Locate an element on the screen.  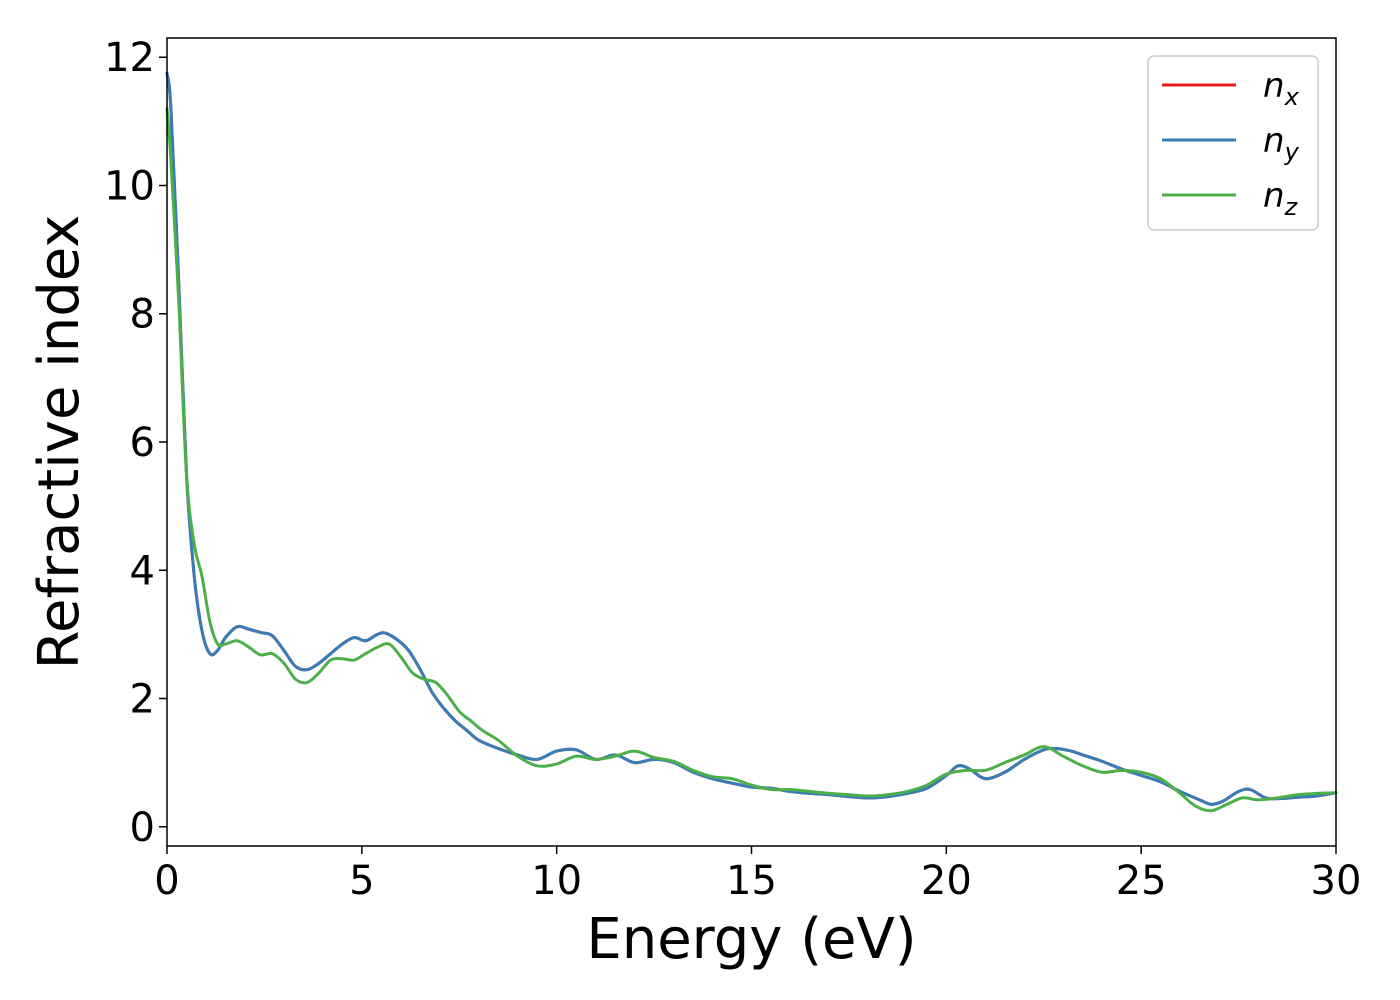
x-tick-label: 20 is located at coordinates (946, 881).